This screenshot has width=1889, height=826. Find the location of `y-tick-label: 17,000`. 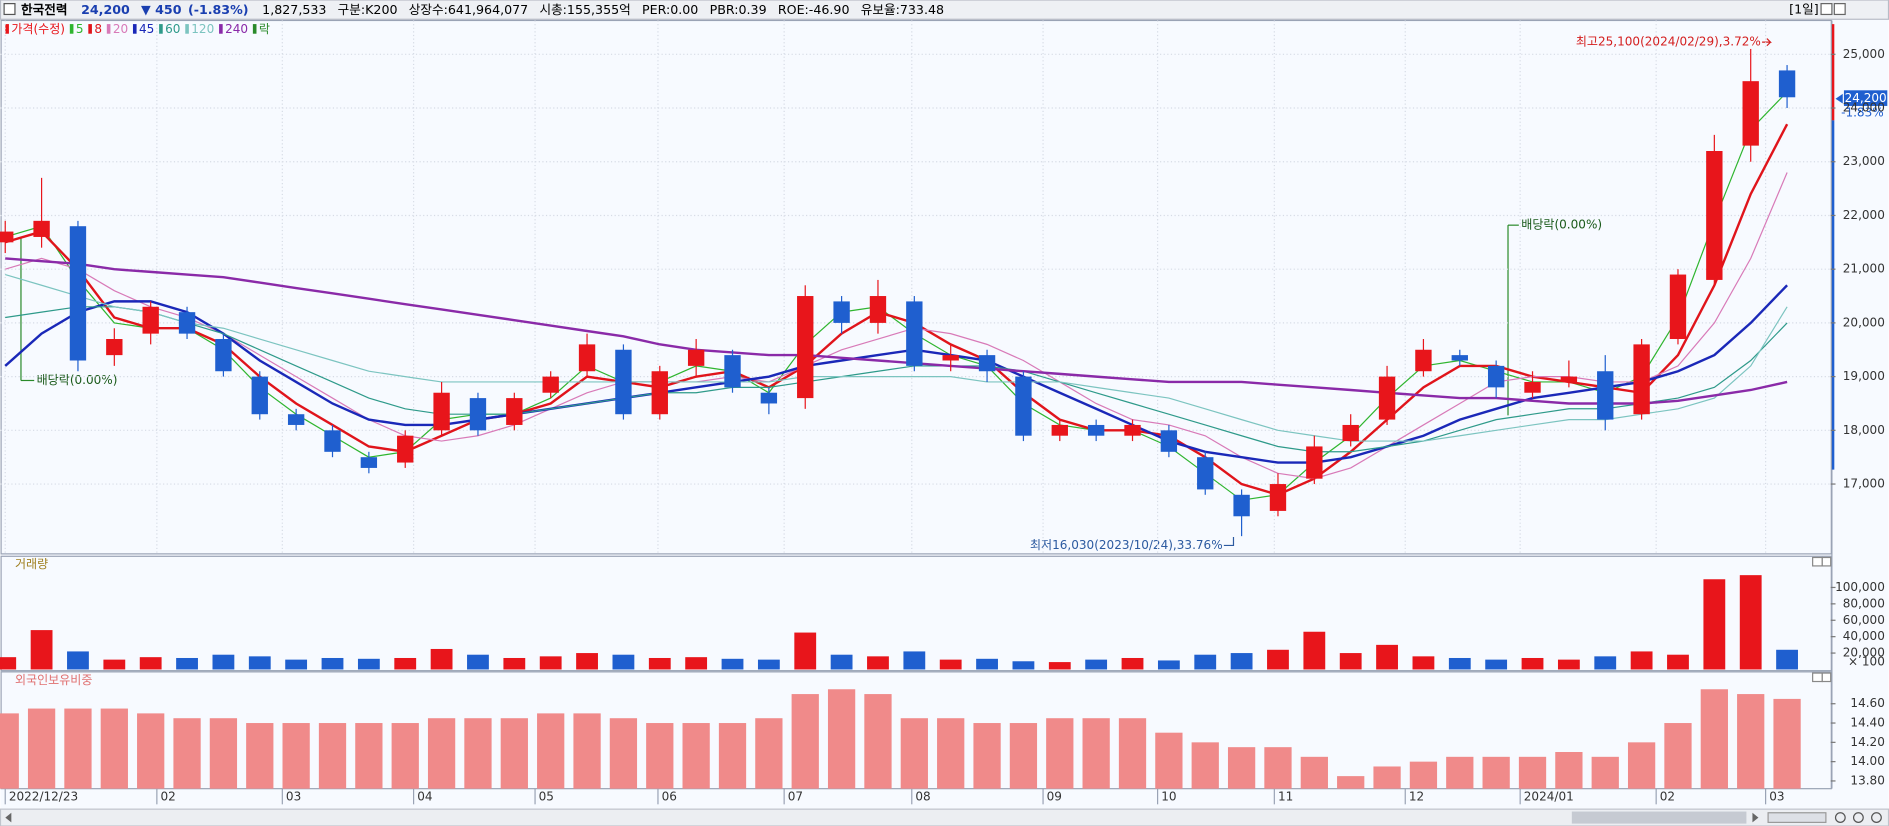

y-tick-label: 17,000 is located at coordinates (1864, 484).